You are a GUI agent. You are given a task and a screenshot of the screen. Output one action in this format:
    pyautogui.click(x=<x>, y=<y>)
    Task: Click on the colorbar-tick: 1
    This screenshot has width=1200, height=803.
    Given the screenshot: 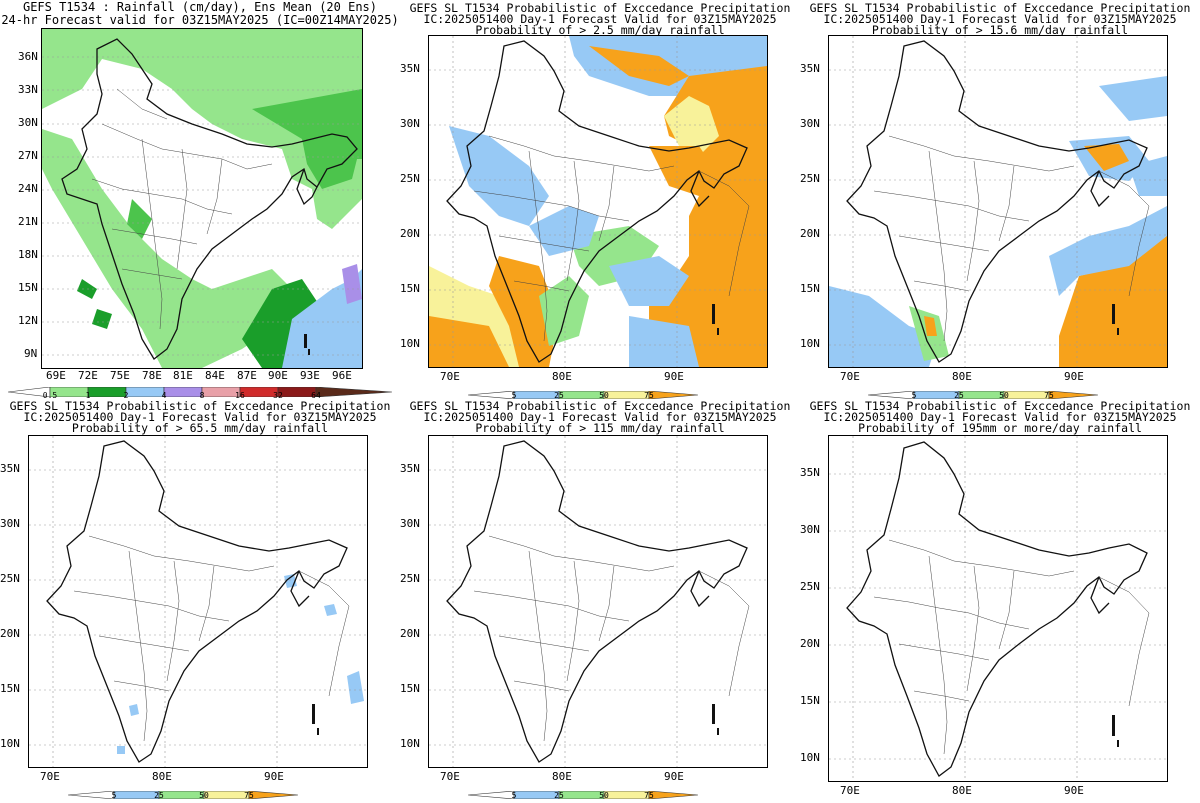 What is the action you would take?
    pyautogui.click(x=88, y=395)
    